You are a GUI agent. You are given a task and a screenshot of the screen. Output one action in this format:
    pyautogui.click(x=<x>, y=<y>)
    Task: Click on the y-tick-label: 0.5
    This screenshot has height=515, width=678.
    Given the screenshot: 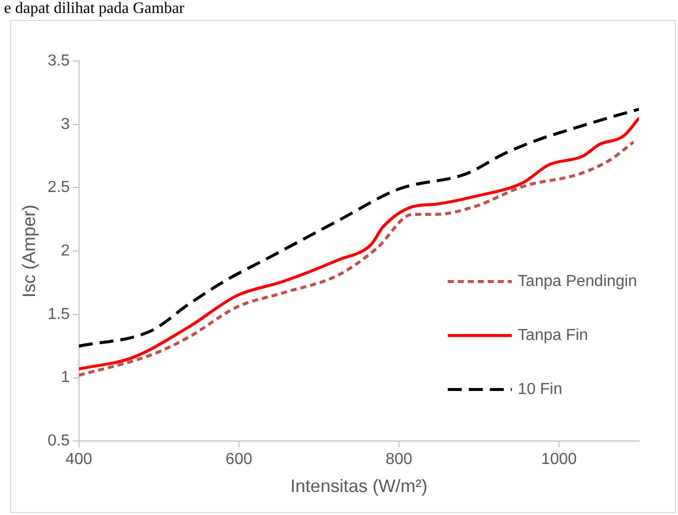 What is the action you would take?
    pyautogui.click(x=59, y=441)
    